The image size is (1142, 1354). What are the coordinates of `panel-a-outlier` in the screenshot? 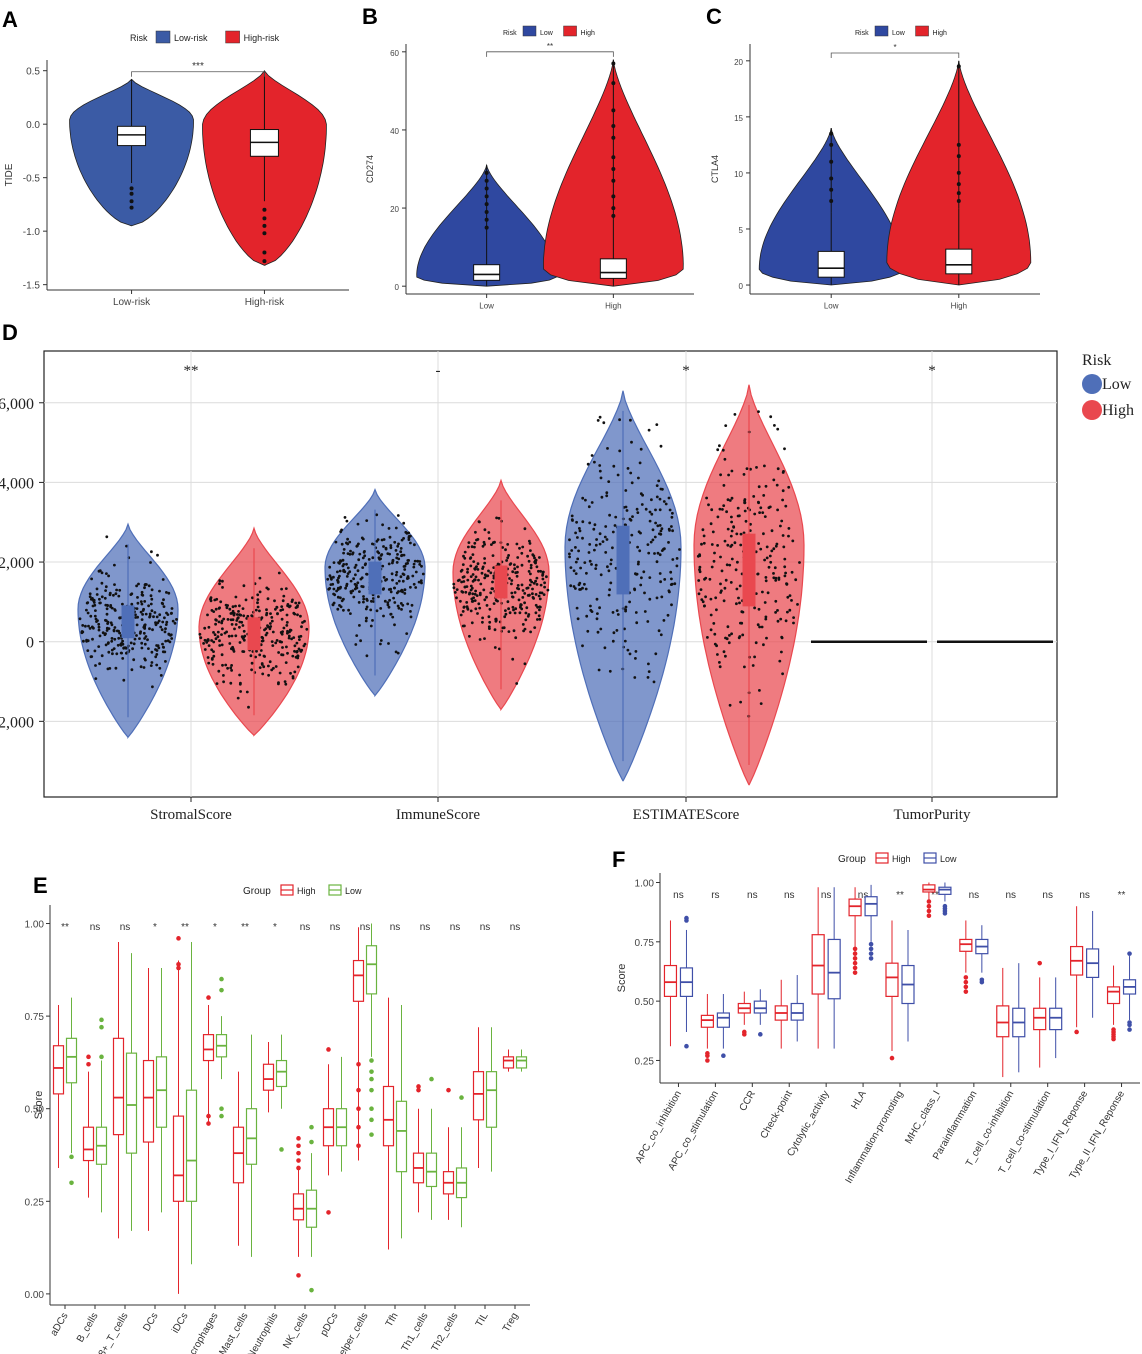 It's located at (131, 207).